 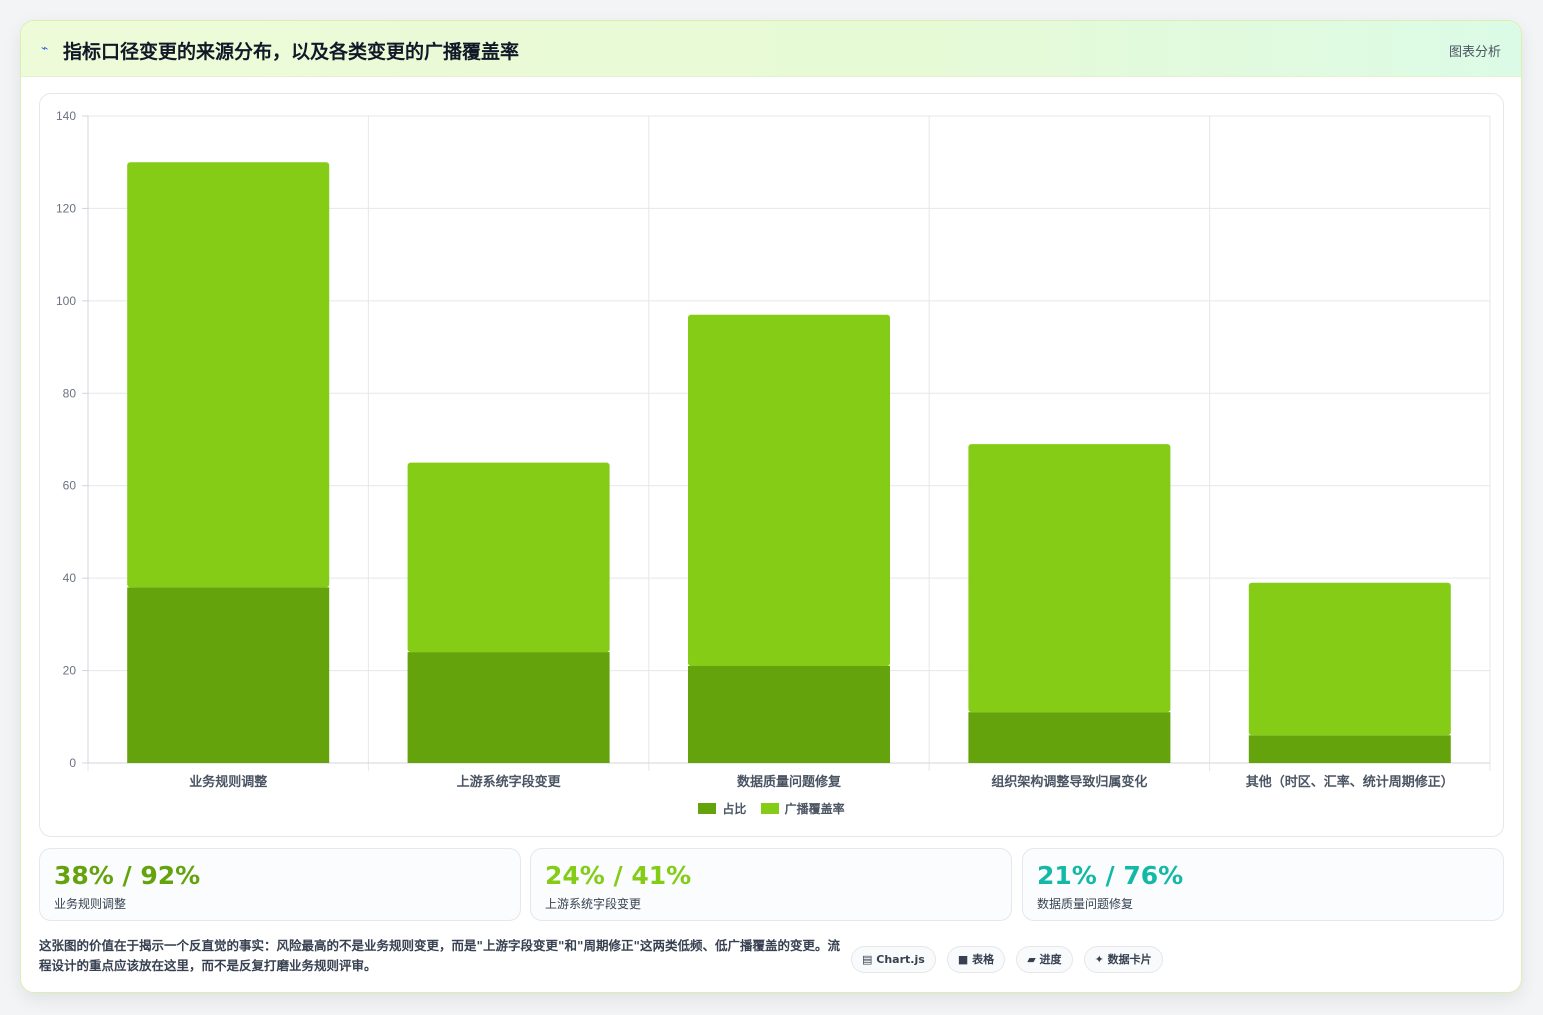 I want to click on card-icon: ✦, so click(x=1099, y=959).